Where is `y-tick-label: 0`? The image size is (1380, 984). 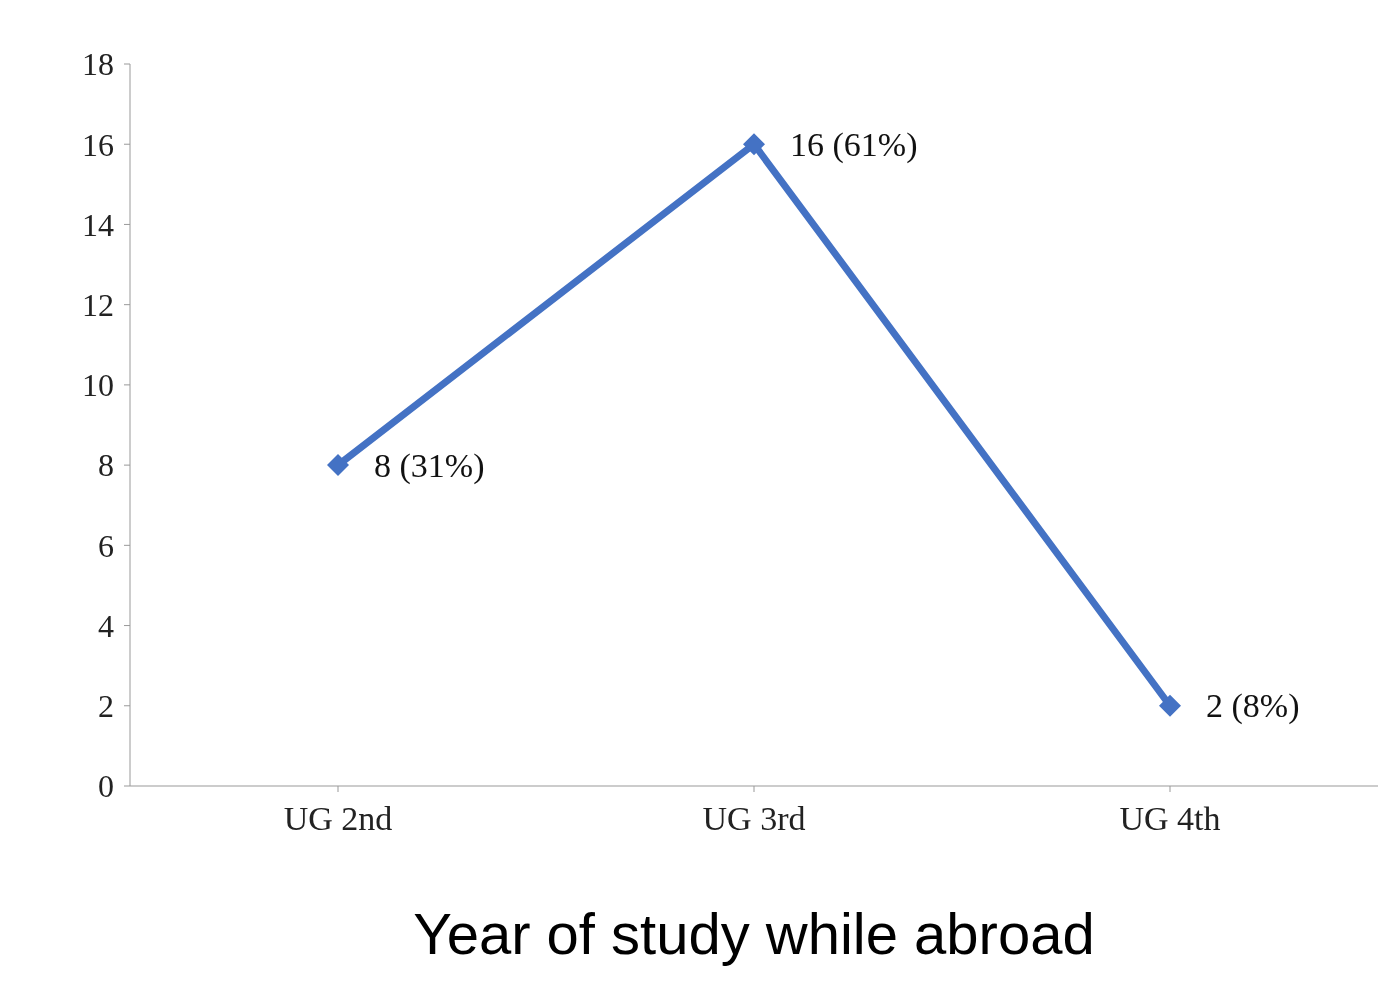
y-tick-label: 0 is located at coordinates (106, 786).